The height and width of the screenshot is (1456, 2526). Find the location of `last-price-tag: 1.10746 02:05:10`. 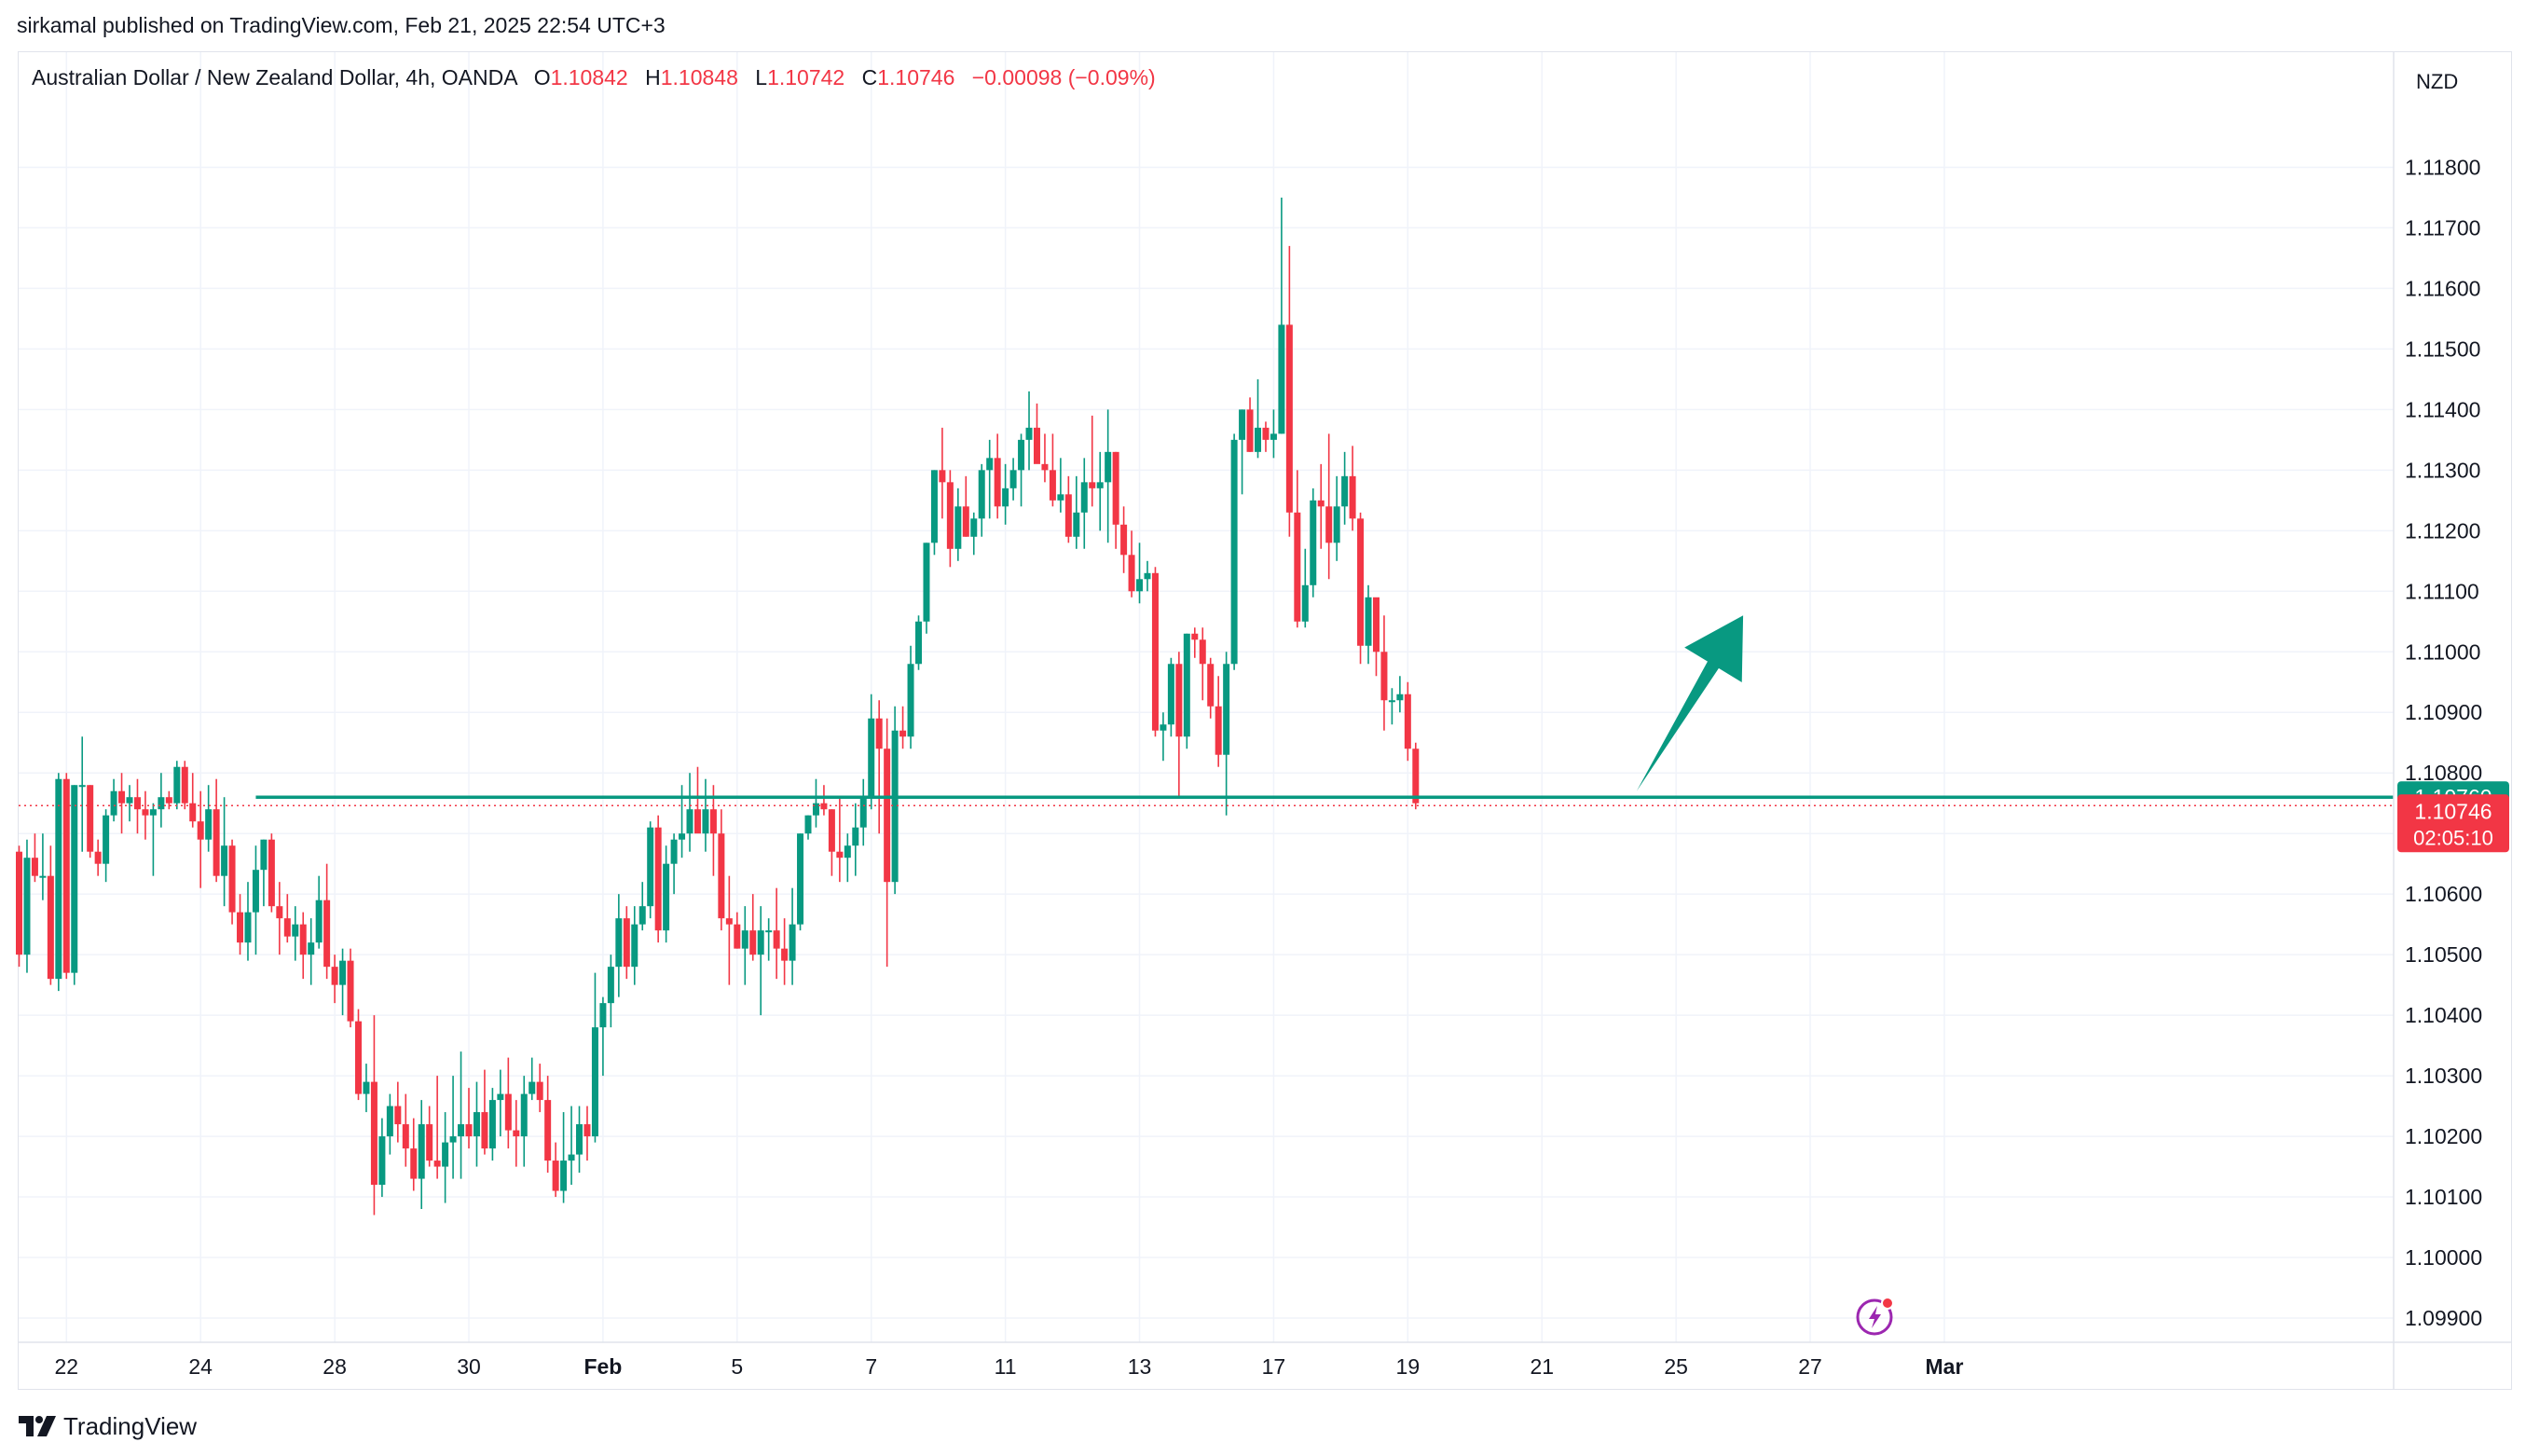

last-price-tag: 1.10746 02:05:10 is located at coordinates (2453, 823).